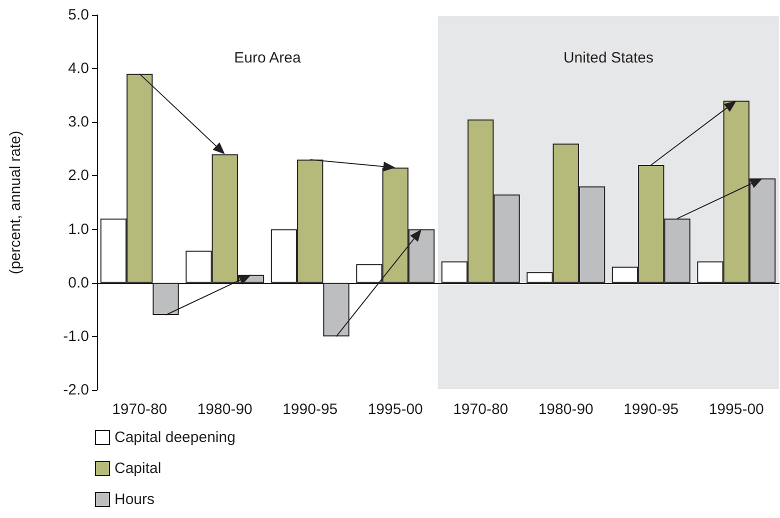 This screenshot has width=780, height=518. What do you see at coordinates (608, 58) in the screenshot?
I see `annotation: United States` at bounding box center [608, 58].